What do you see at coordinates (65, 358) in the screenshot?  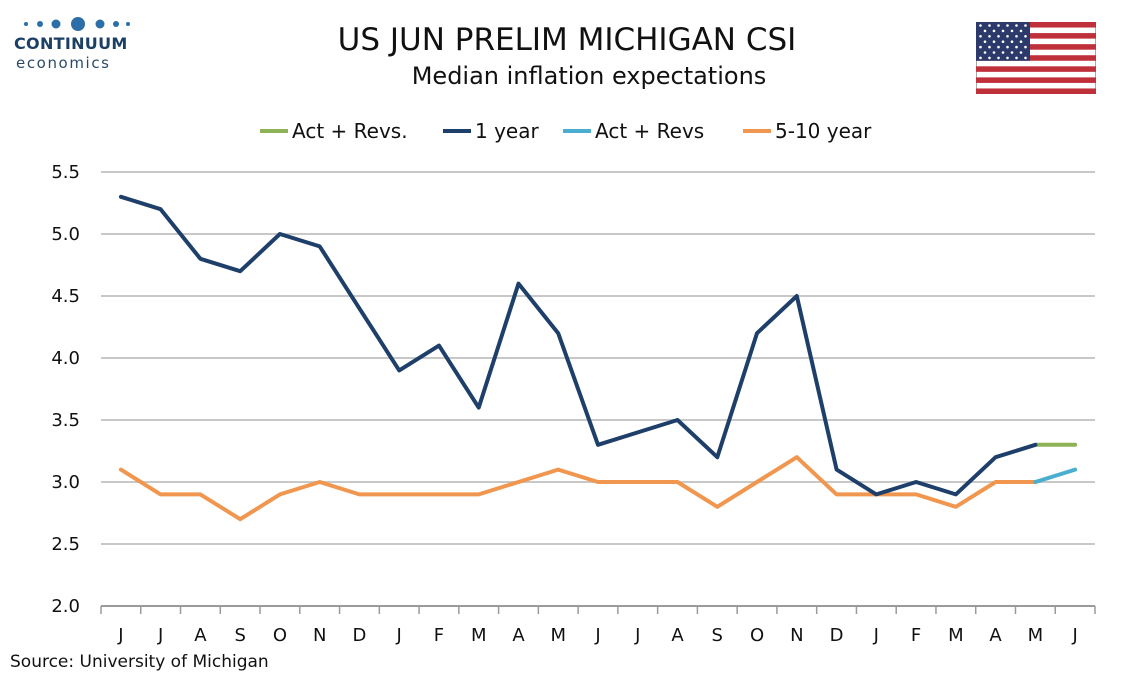 I see `y-tick-label: 4.0` at bounding box center [65, 358].